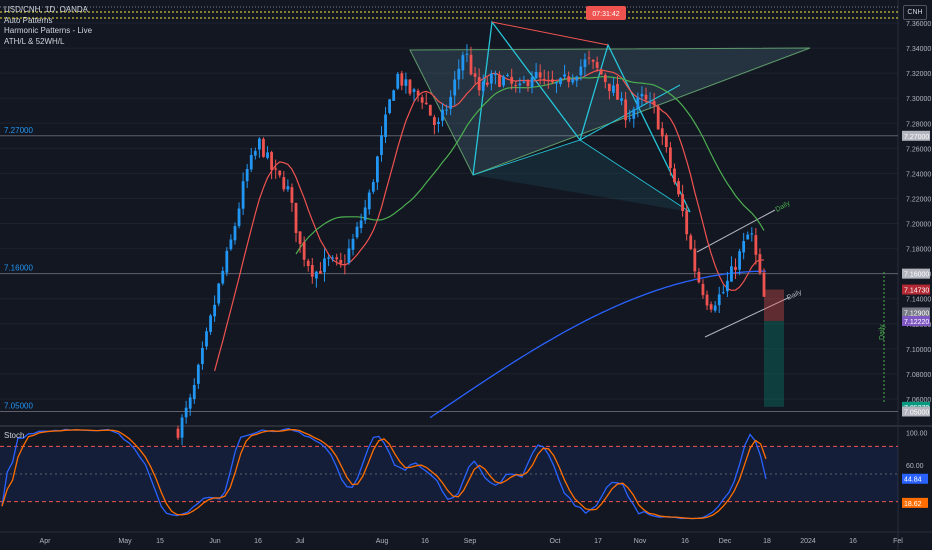 The height and width of the screenshot is (550, 932). I want to click on currency-button: CNH, so click(915, 12).